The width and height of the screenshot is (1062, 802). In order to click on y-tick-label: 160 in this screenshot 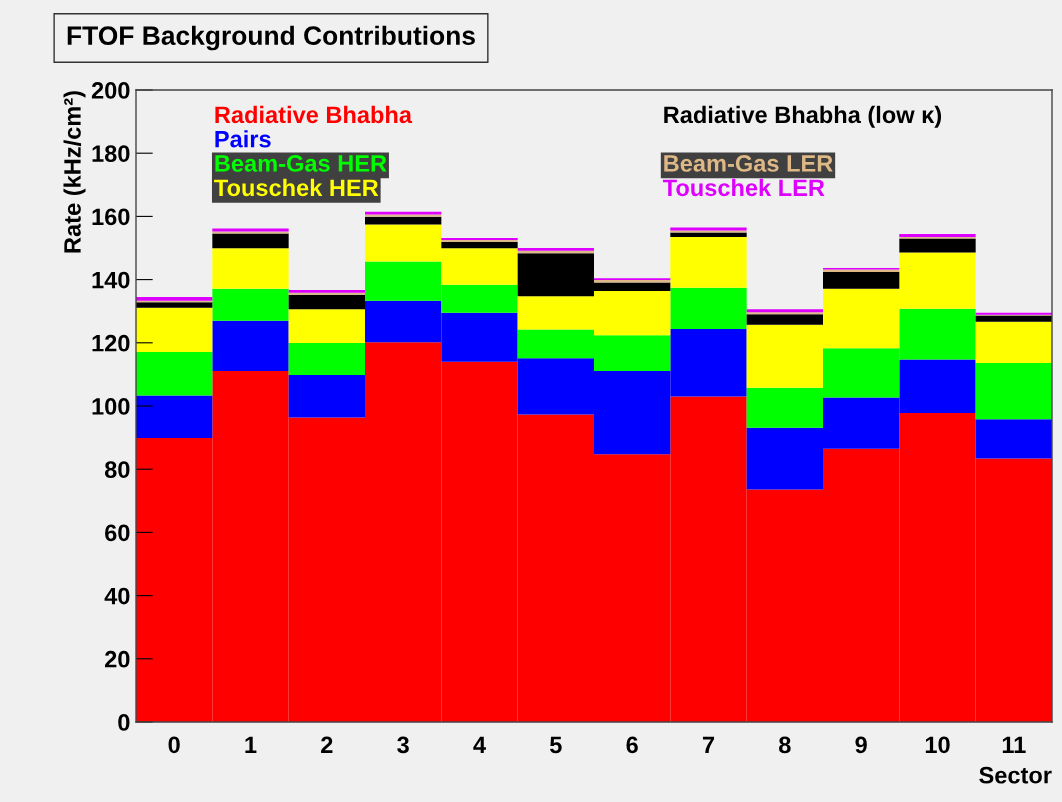, I will do `click(111, 217)`.